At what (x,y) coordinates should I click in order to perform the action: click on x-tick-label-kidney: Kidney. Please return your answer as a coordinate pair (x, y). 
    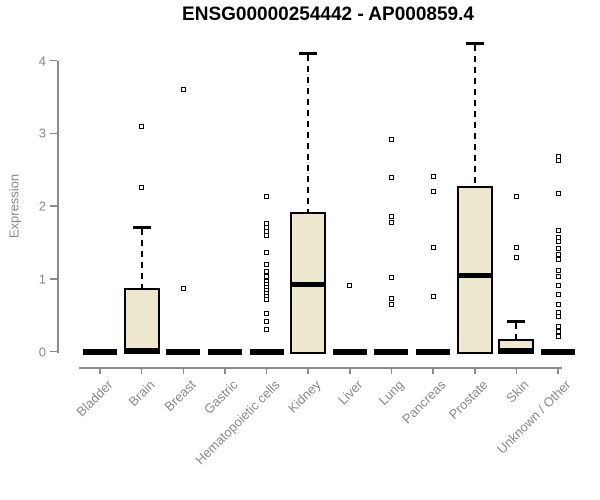
    Looking at the image, I should click on (304, 396).